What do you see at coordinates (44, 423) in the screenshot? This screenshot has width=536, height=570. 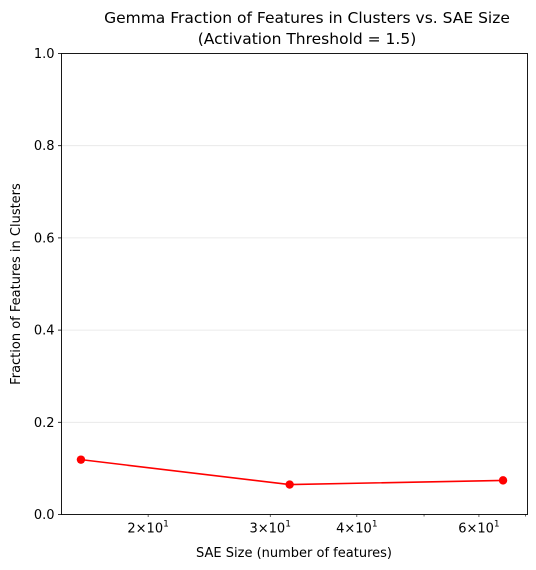 I see `y-tick-label: 0.2` at bounding box center [44, 423].